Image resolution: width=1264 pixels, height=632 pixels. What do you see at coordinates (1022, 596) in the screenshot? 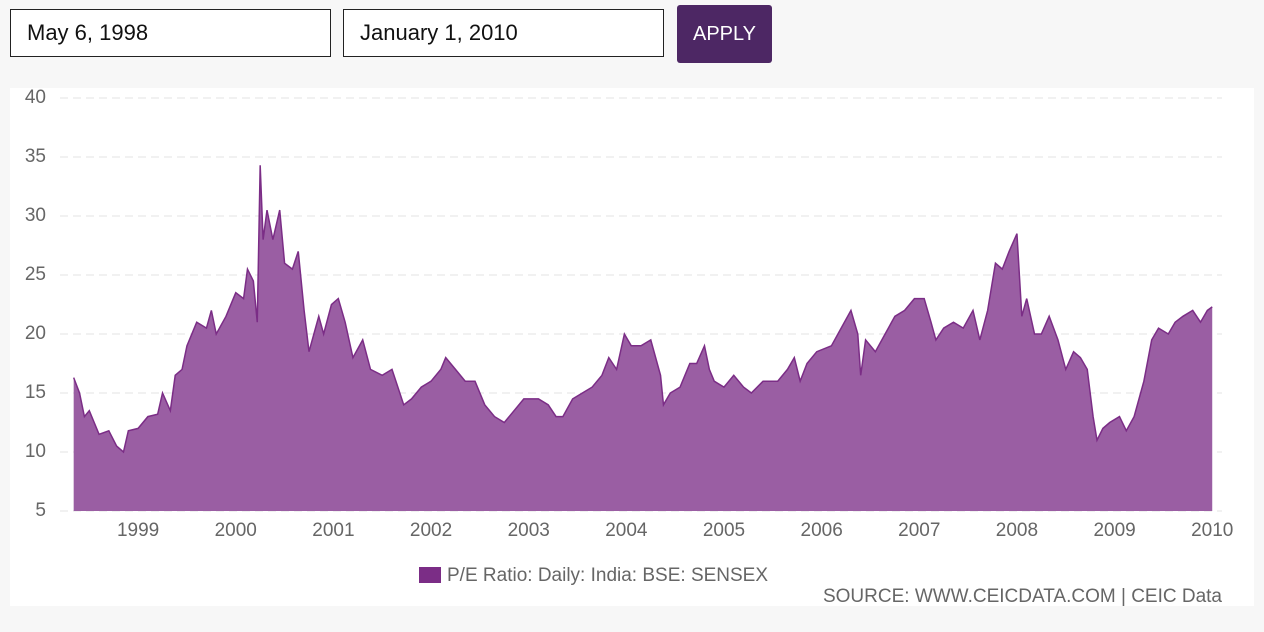
I see `source: SOURCE: WWW.CEICDATA.COM | CEIC Data` at bounding box center [1022, 596].